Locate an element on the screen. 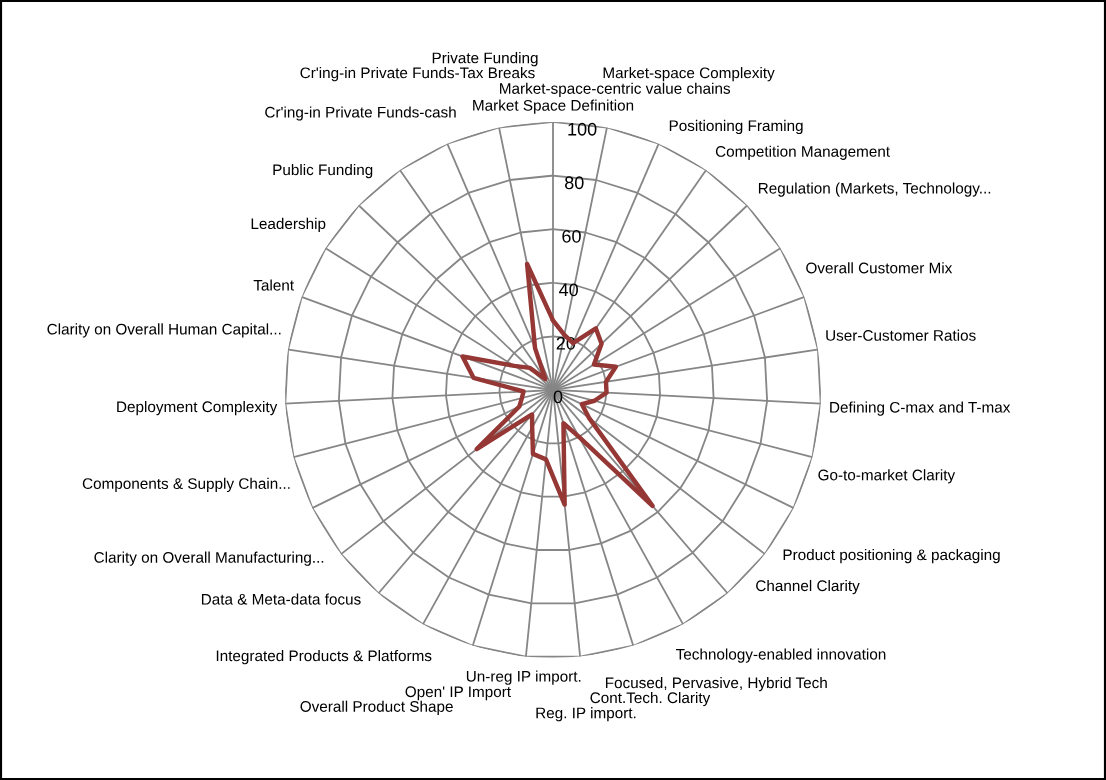 The image size is (1106, 780). y-tick-label: 60 is located at coordinates (571, 236).